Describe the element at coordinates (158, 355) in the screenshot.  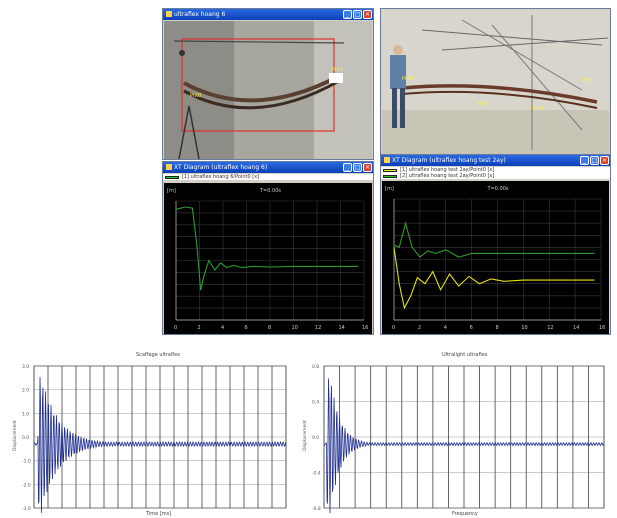
I see `bottom-left-title: Scaffage ultraflex` at that location.